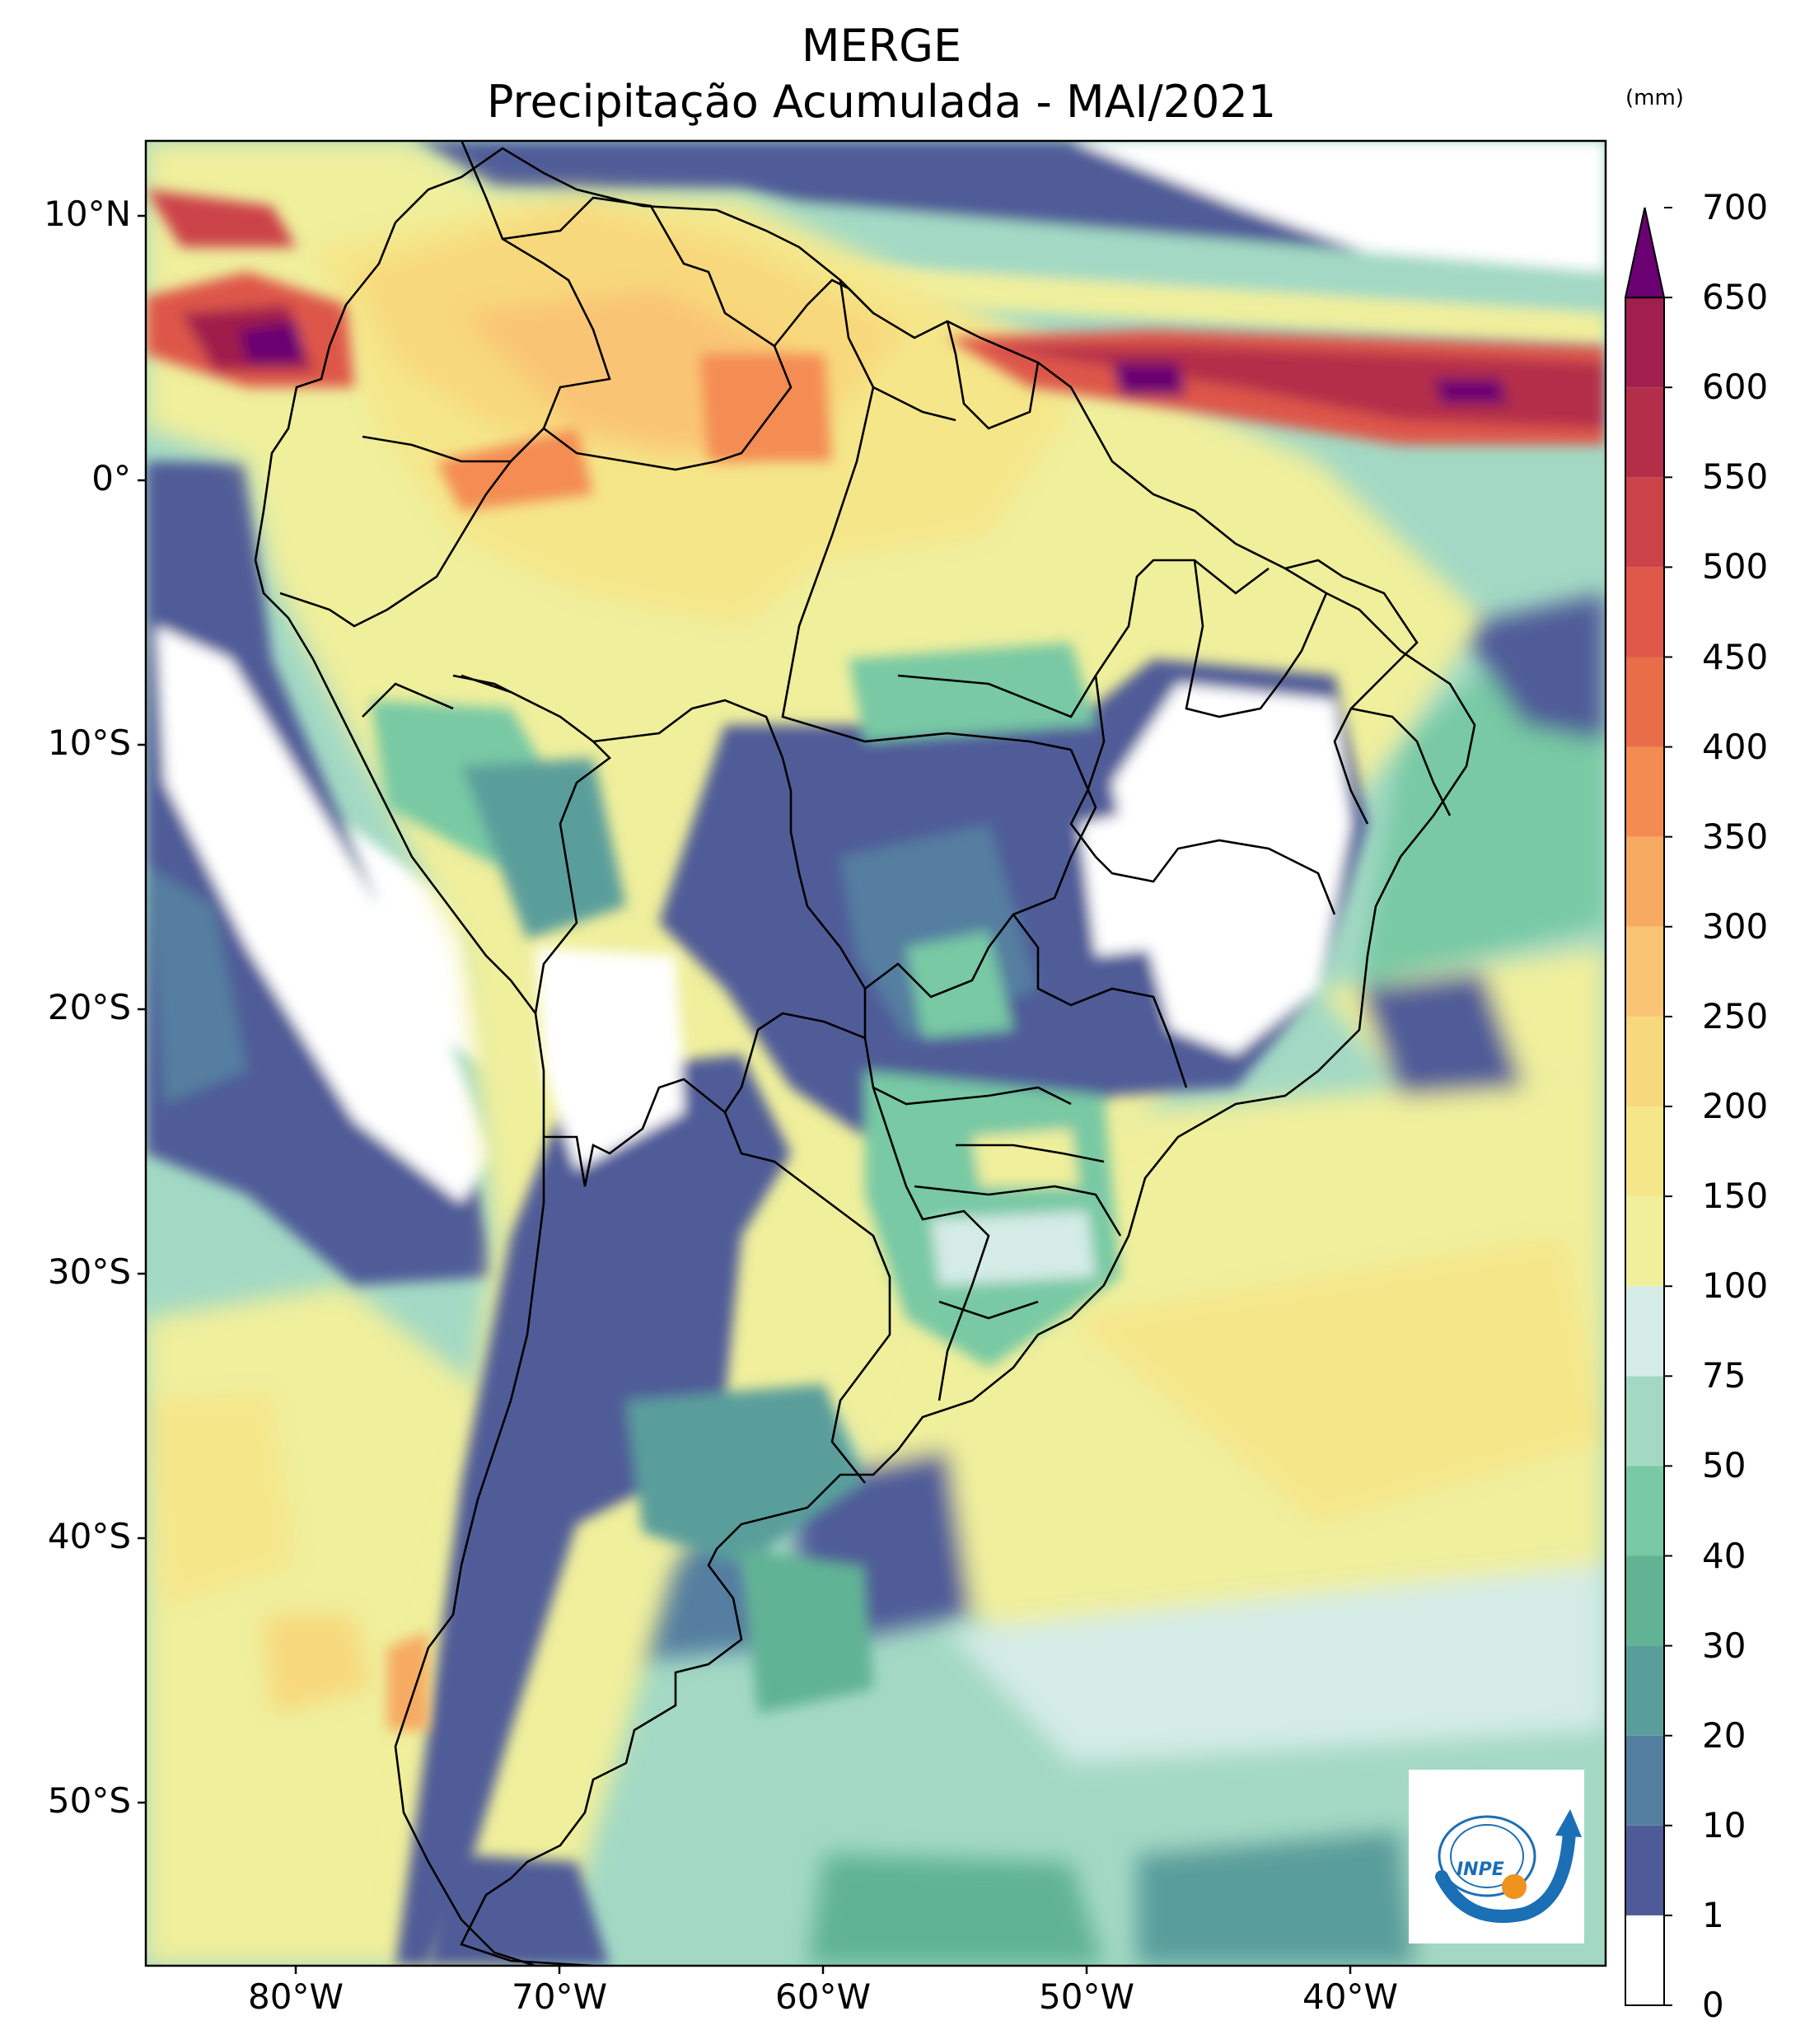  I want to click on colorbar-label: 450, so click(1736, 656).